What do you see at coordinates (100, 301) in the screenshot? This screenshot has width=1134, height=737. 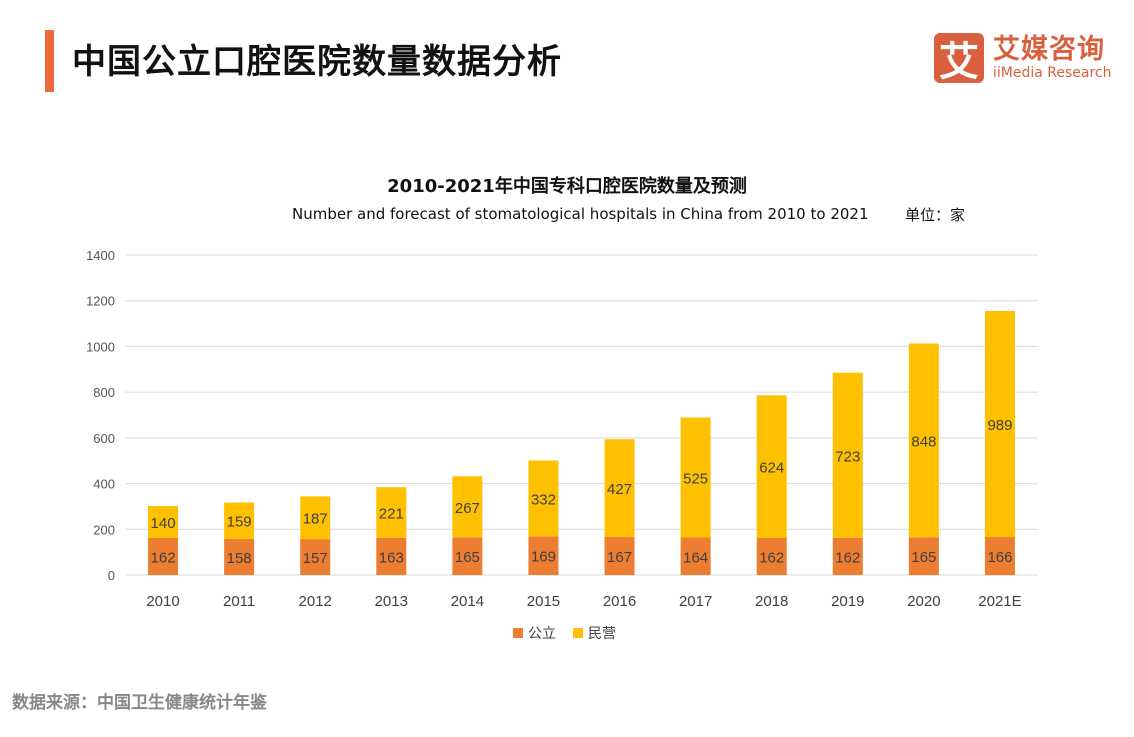 I see `y-tick-label: 1200` at bounding box center [100, 301].